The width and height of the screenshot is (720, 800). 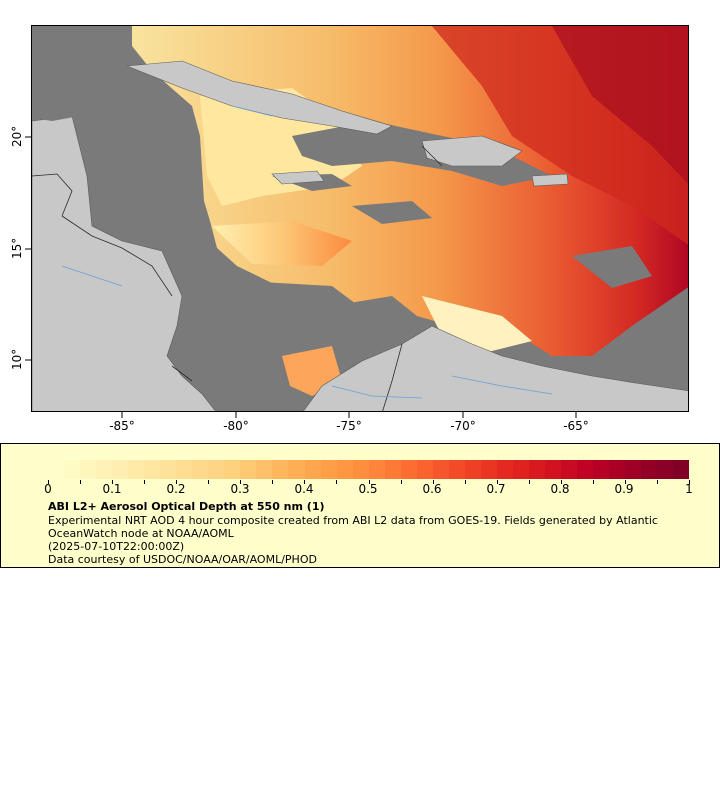 I want to click on colorbar-tick-label: 0.3, so click(x=240, y=489).